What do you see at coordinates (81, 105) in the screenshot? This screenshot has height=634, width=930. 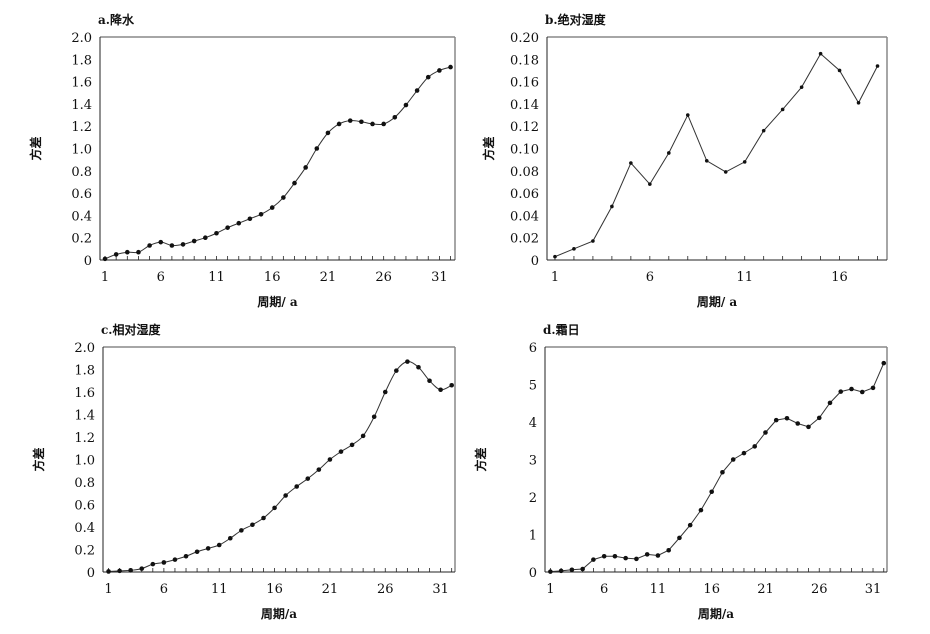 I see `y-tick-label: 1.4` at bounding box center [81, 105].